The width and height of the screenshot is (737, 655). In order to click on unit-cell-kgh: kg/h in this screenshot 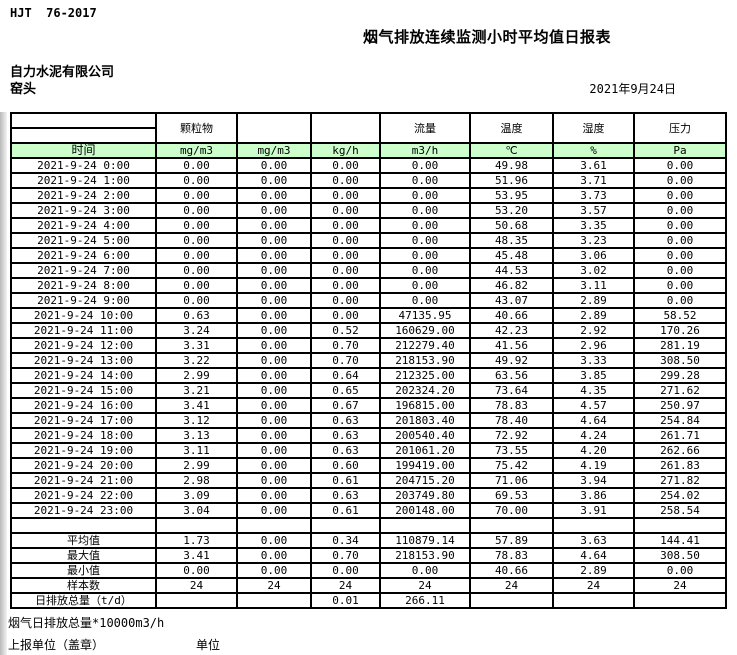, I will do `click(345, 150)`.